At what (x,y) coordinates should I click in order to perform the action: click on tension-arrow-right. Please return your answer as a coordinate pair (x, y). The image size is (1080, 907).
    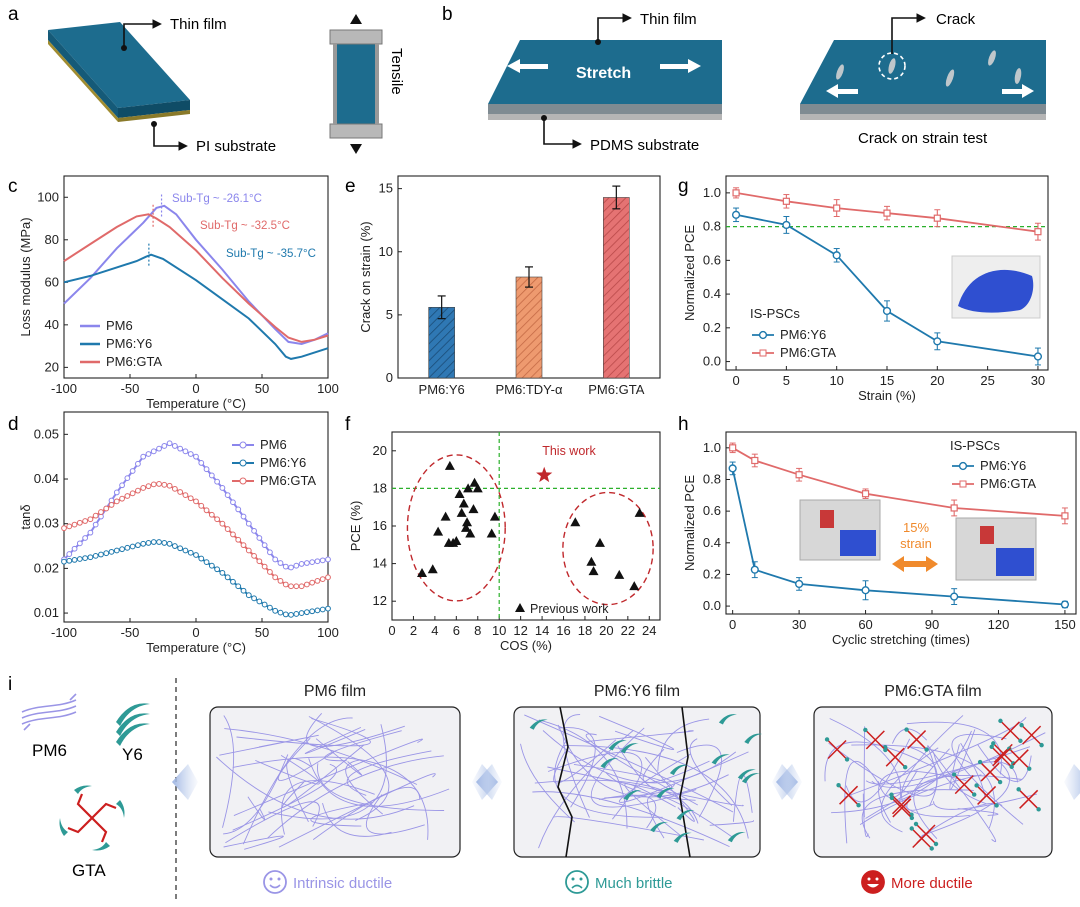
    Looking at the image, I should click on (1072, 782).